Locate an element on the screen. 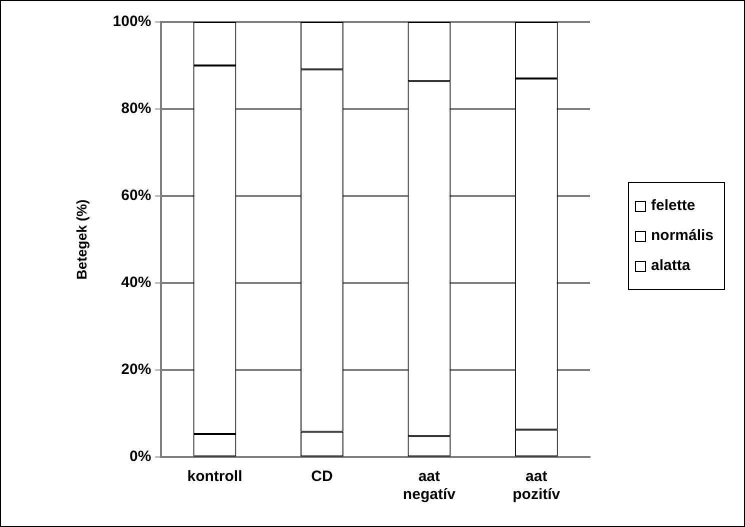  y-tick-label: 100% is located at coordinates (132, 21).